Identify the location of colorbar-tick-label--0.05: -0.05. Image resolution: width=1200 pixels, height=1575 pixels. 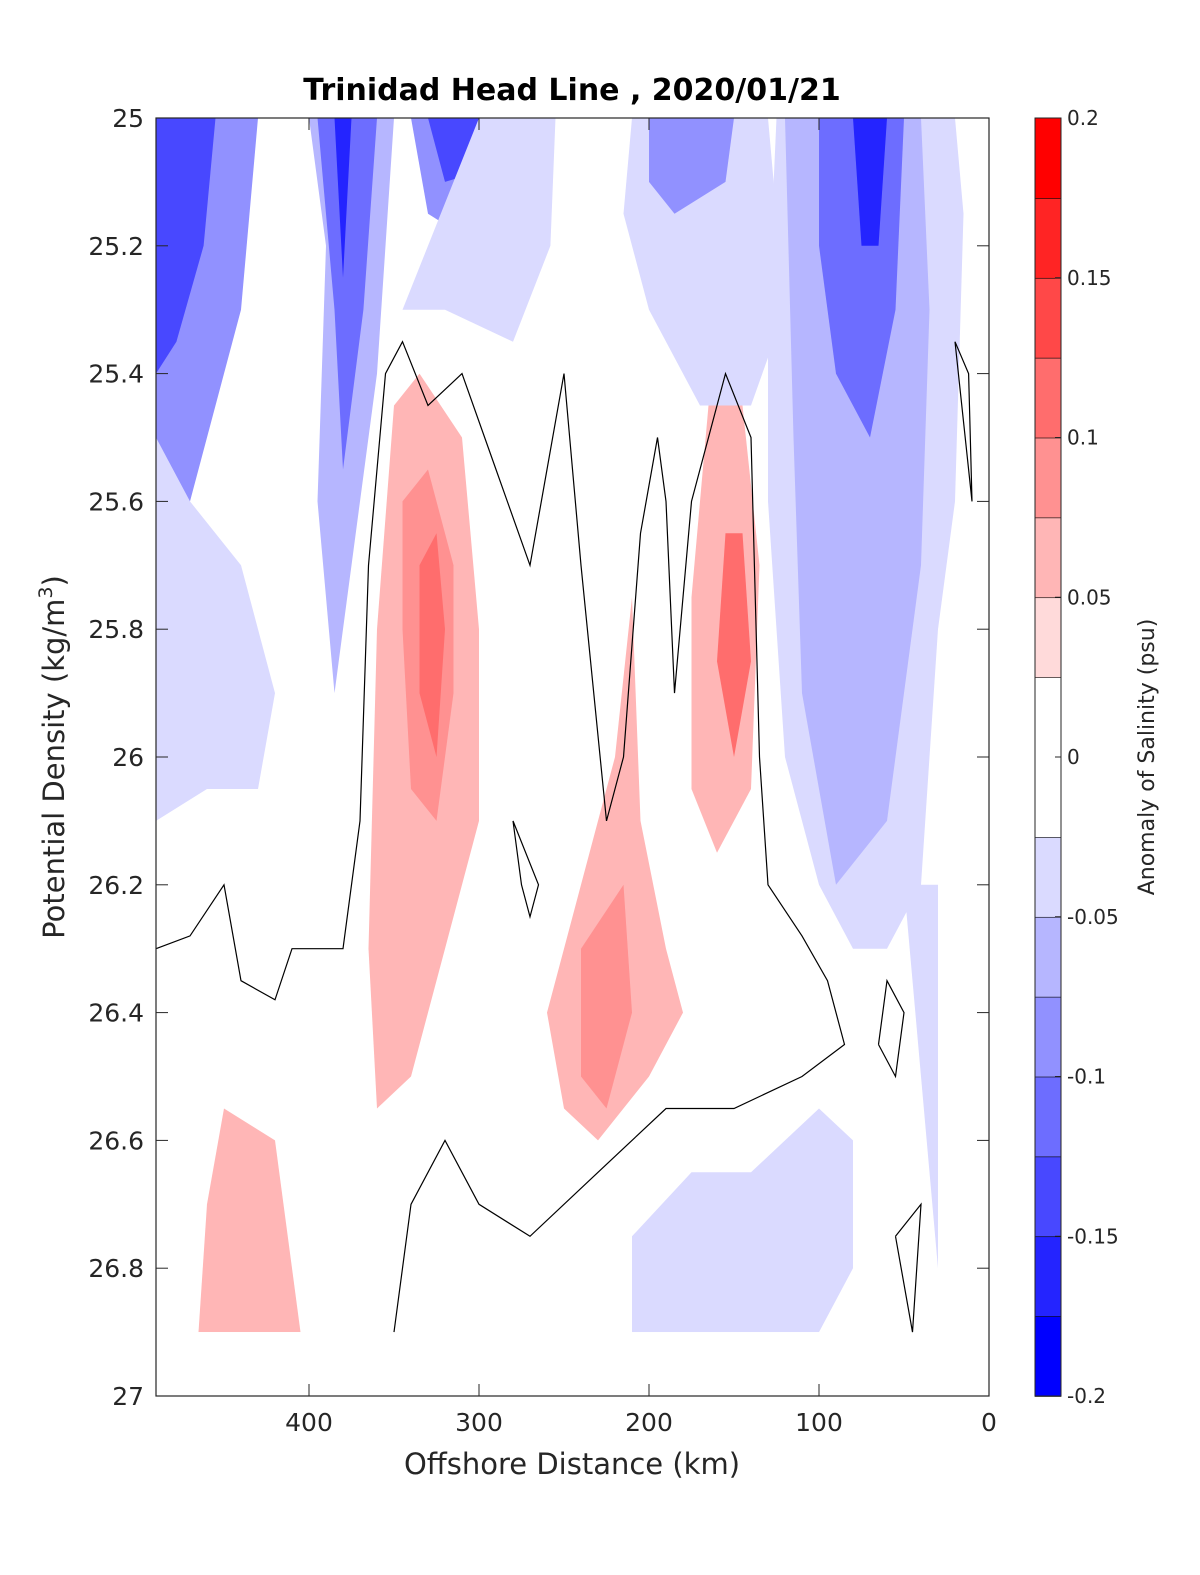
(1093, 917).